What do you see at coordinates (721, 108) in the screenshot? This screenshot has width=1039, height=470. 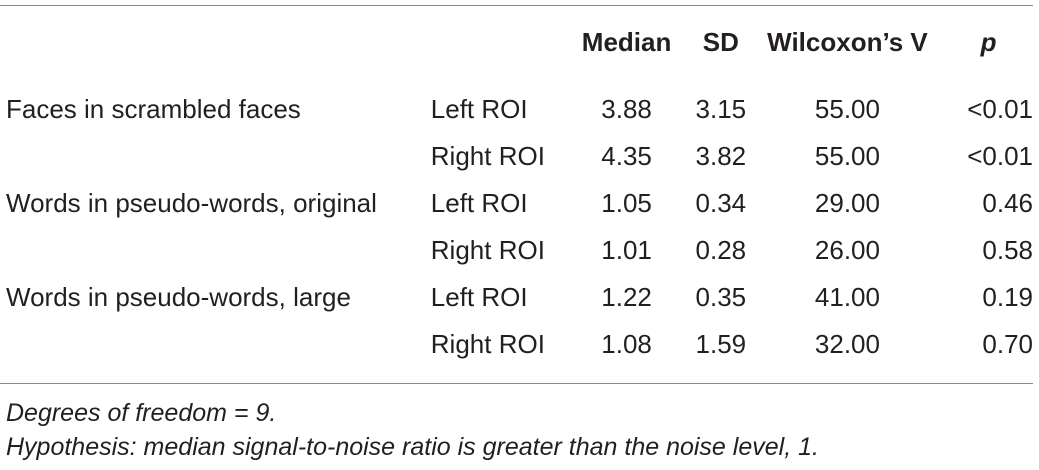 I see `cell-sd: 3.15` at bounding box center [721, 108].